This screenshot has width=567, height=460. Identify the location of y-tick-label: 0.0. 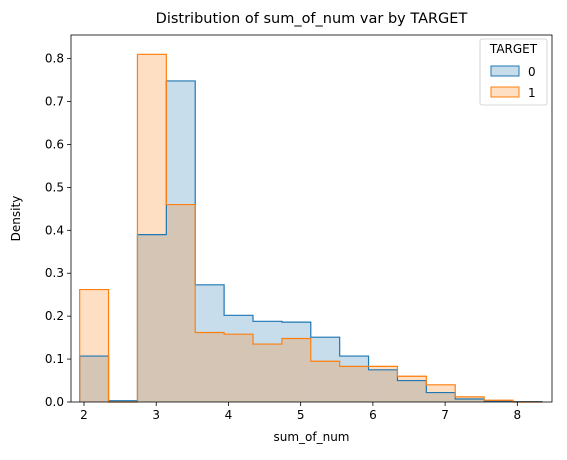
(54, 402).